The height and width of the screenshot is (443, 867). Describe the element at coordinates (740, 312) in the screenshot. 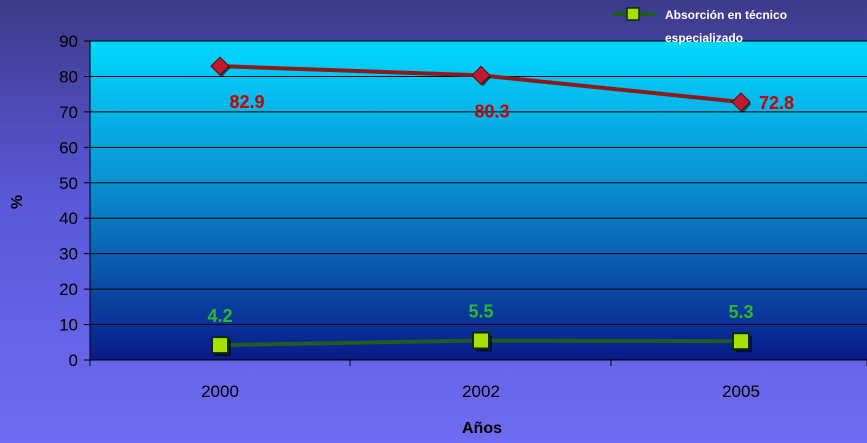

I see `series-2-data-label: 5.3` at that location.